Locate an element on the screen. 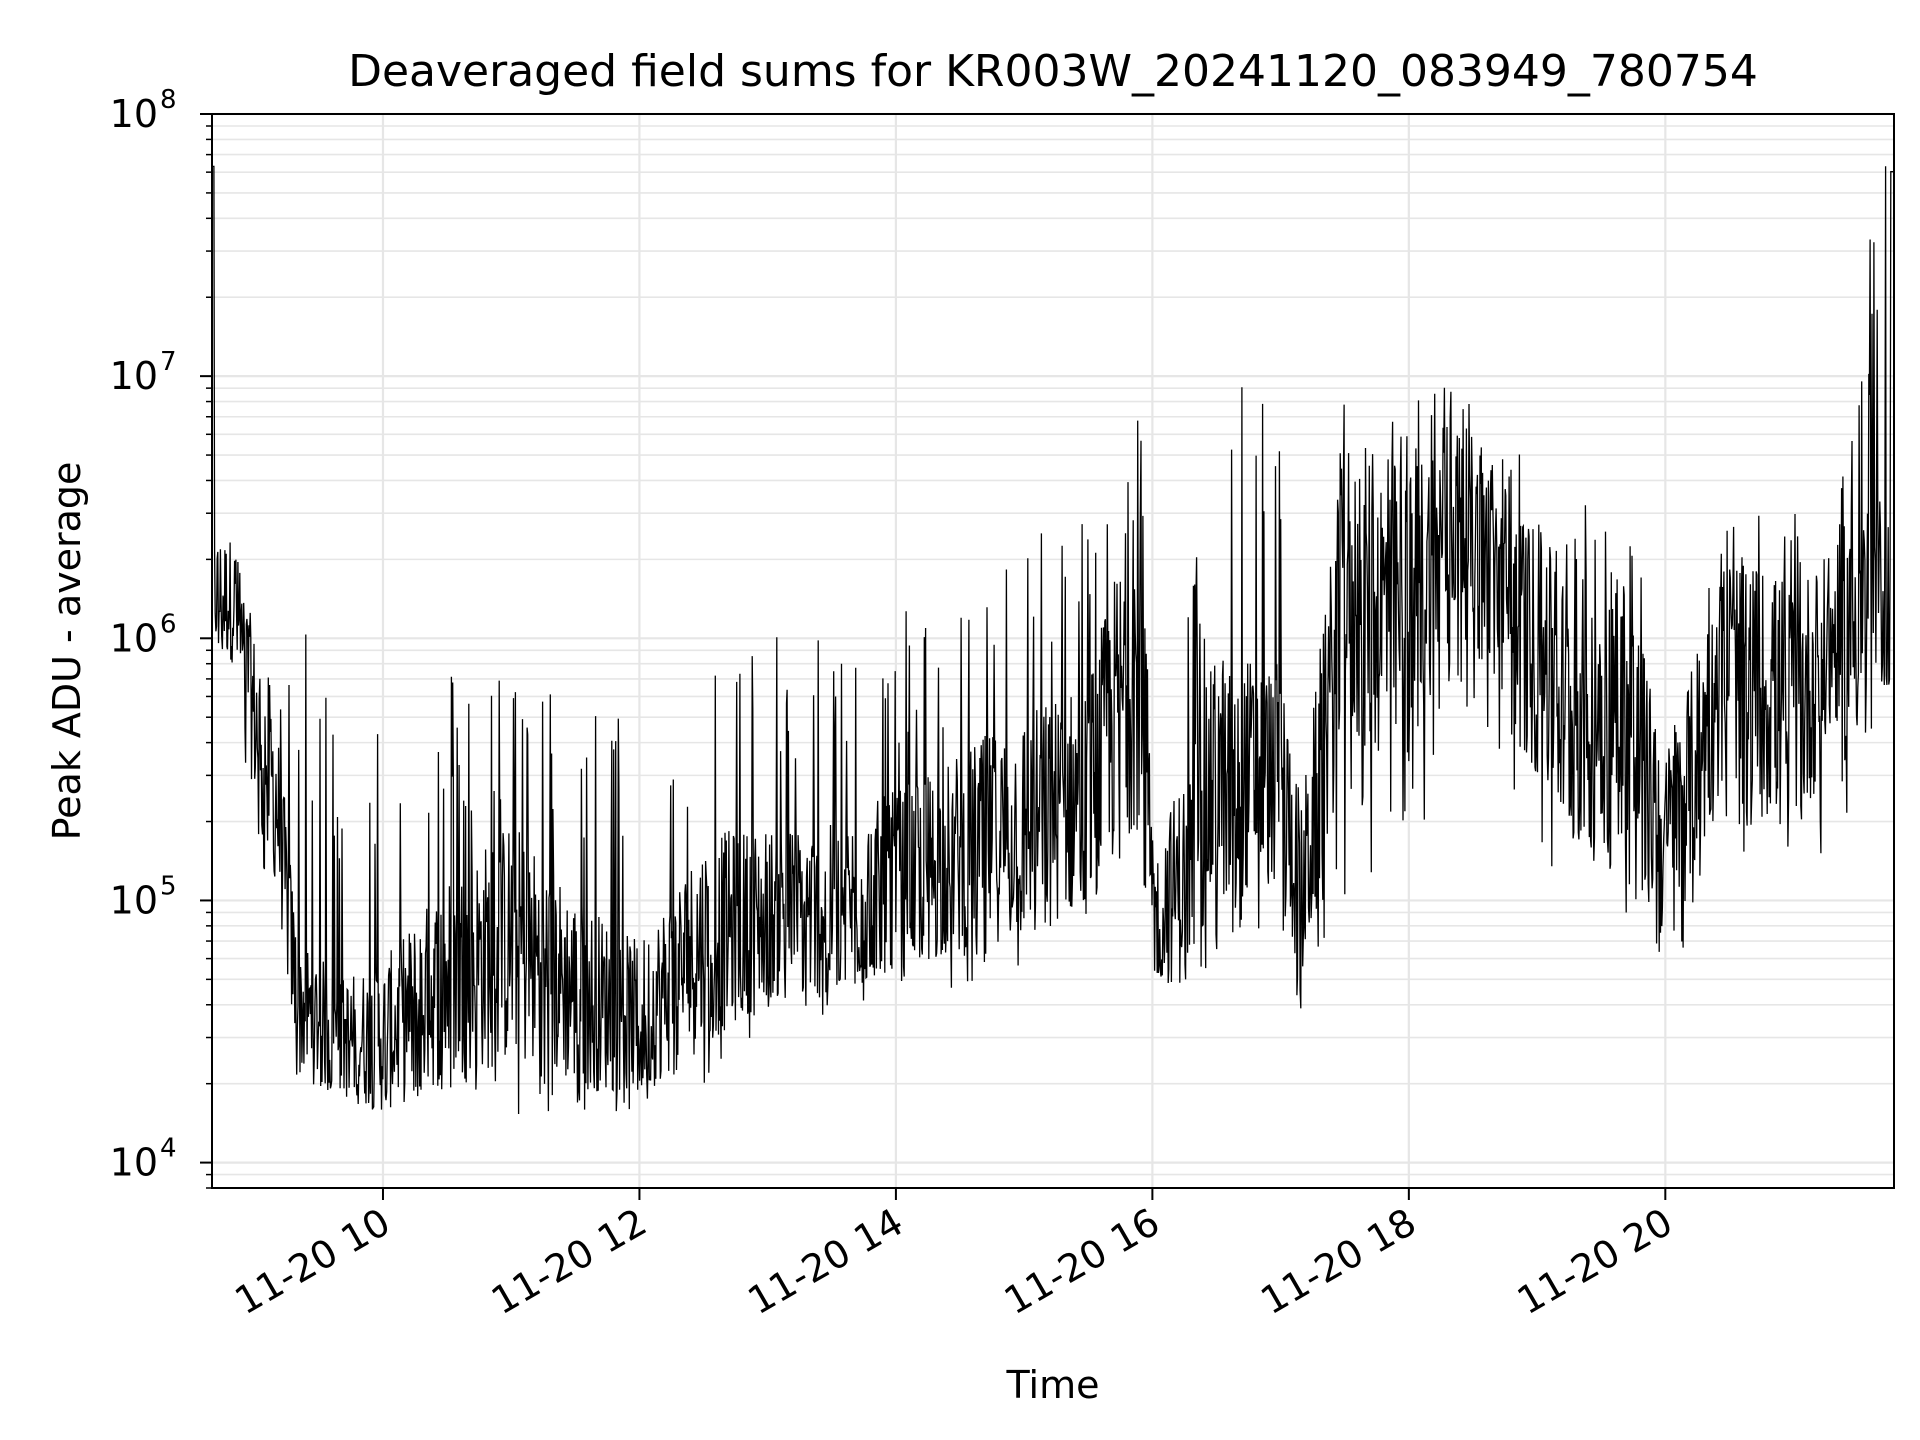 The image size is (1920, 1440). y-axis-label: Peak ADU - average is located at coordinates (67, 651).